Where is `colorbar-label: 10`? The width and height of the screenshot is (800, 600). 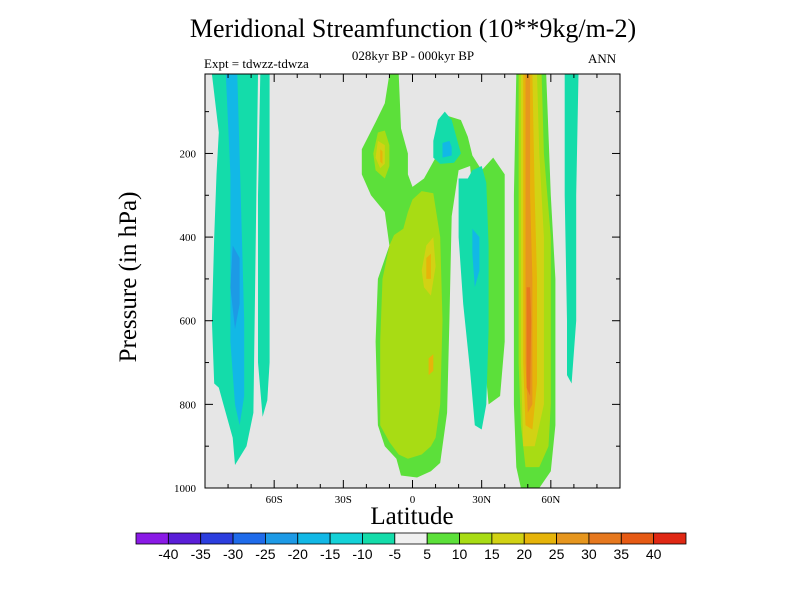
colorbar-label: 10 is located at coordinates (460, 554).